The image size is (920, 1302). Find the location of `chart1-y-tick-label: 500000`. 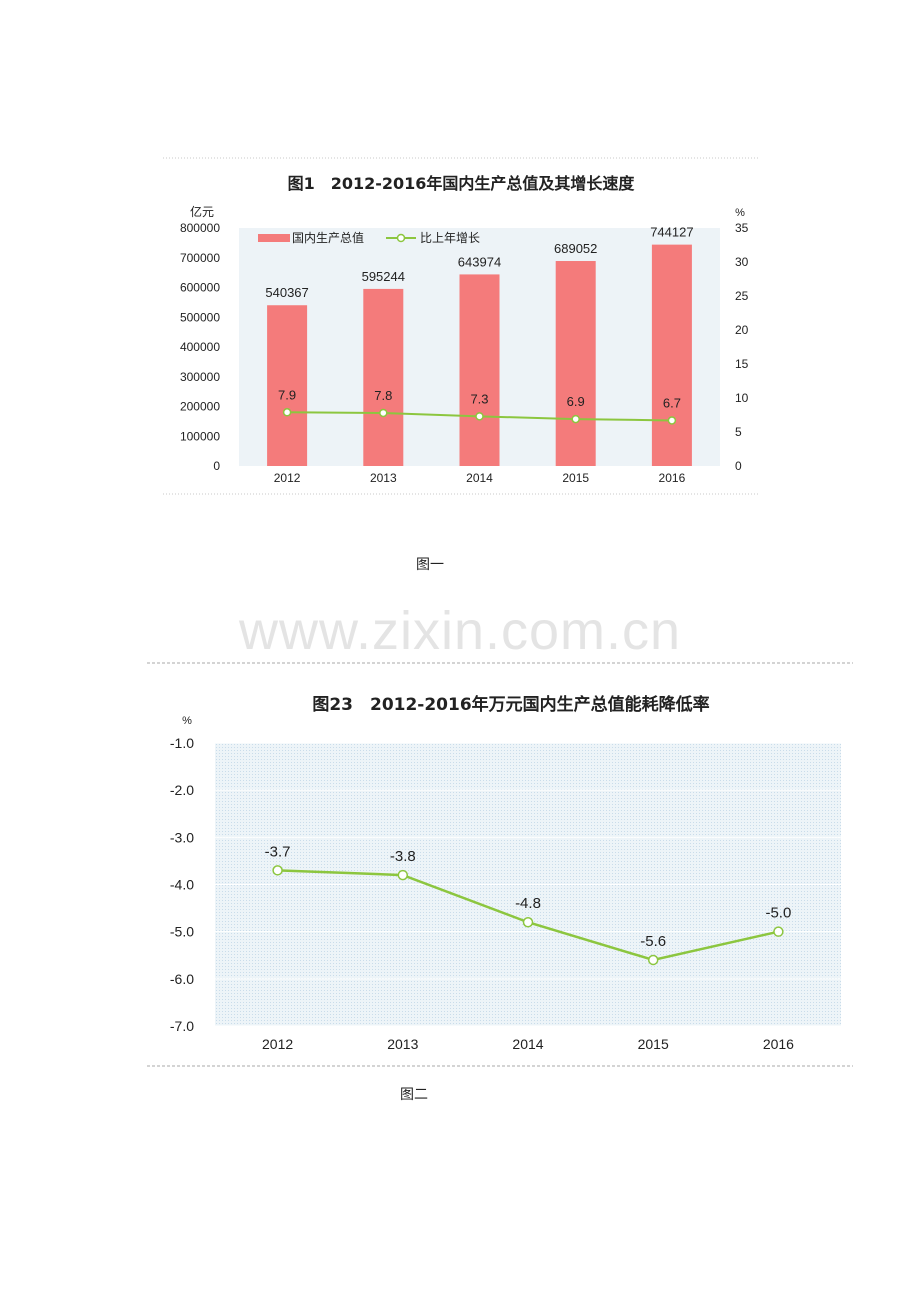

chart1-y-tick-label: 500000 is located at coordinates (200, 317).